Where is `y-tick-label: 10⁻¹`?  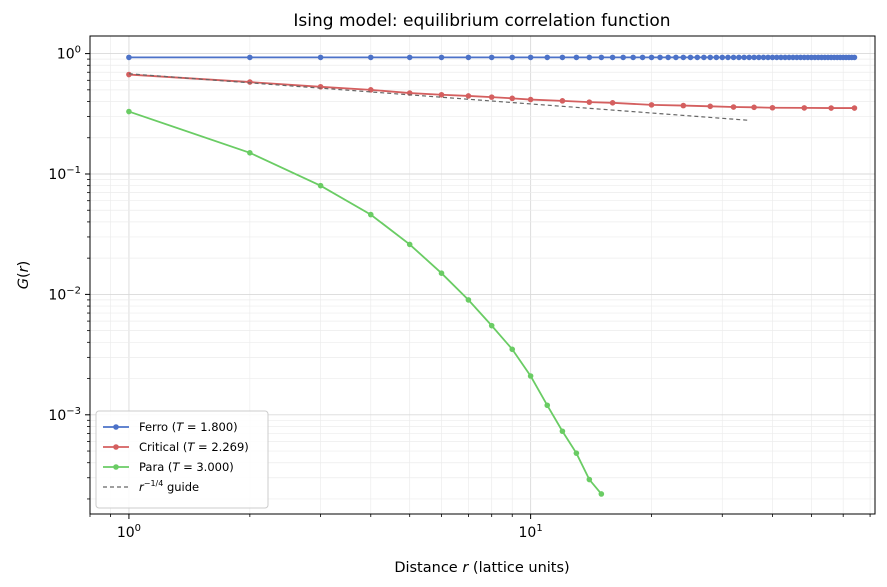 y-tick-label: 10⁻¹ is located at coordinates (64, 174).